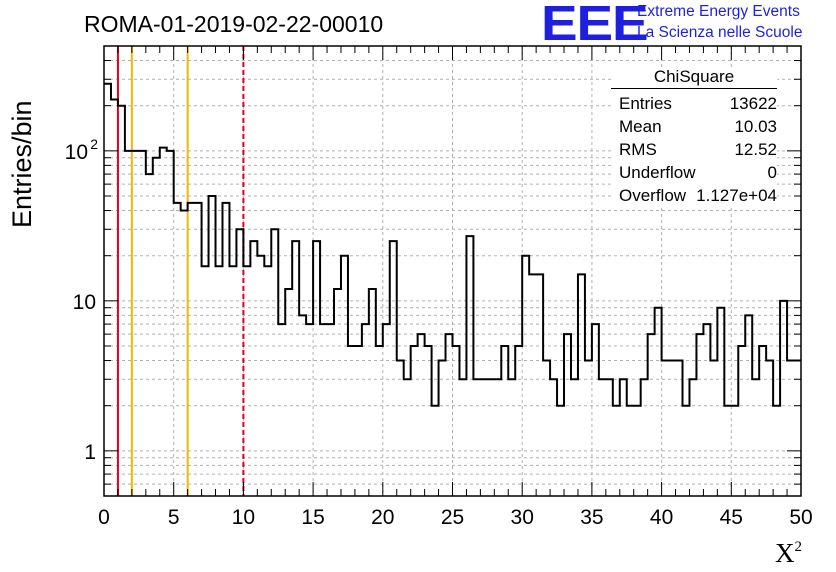  What do you see at coordinates (640, 126) in the screenshot?
I see `stats-label: Mean` at bounding box center [640, 126].